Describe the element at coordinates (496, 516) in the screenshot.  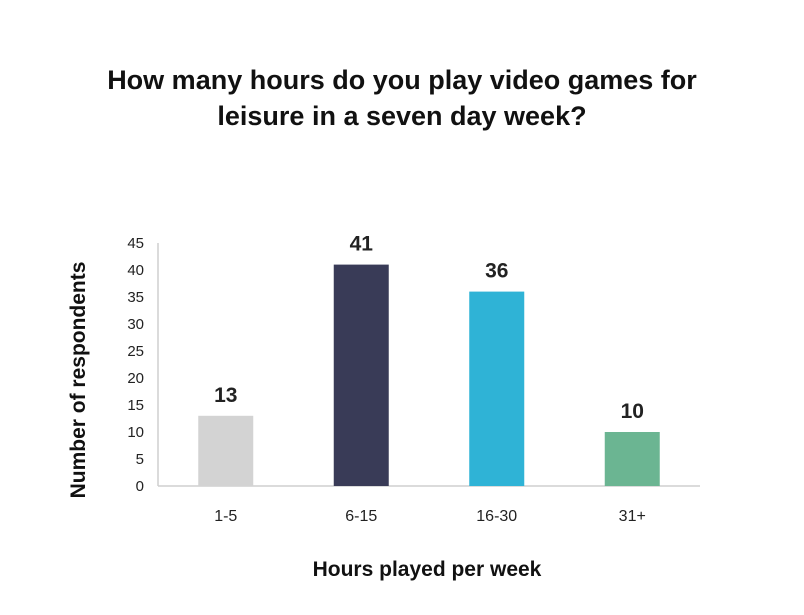
I see `x-tick-label-16-30: 16-30` at that location.